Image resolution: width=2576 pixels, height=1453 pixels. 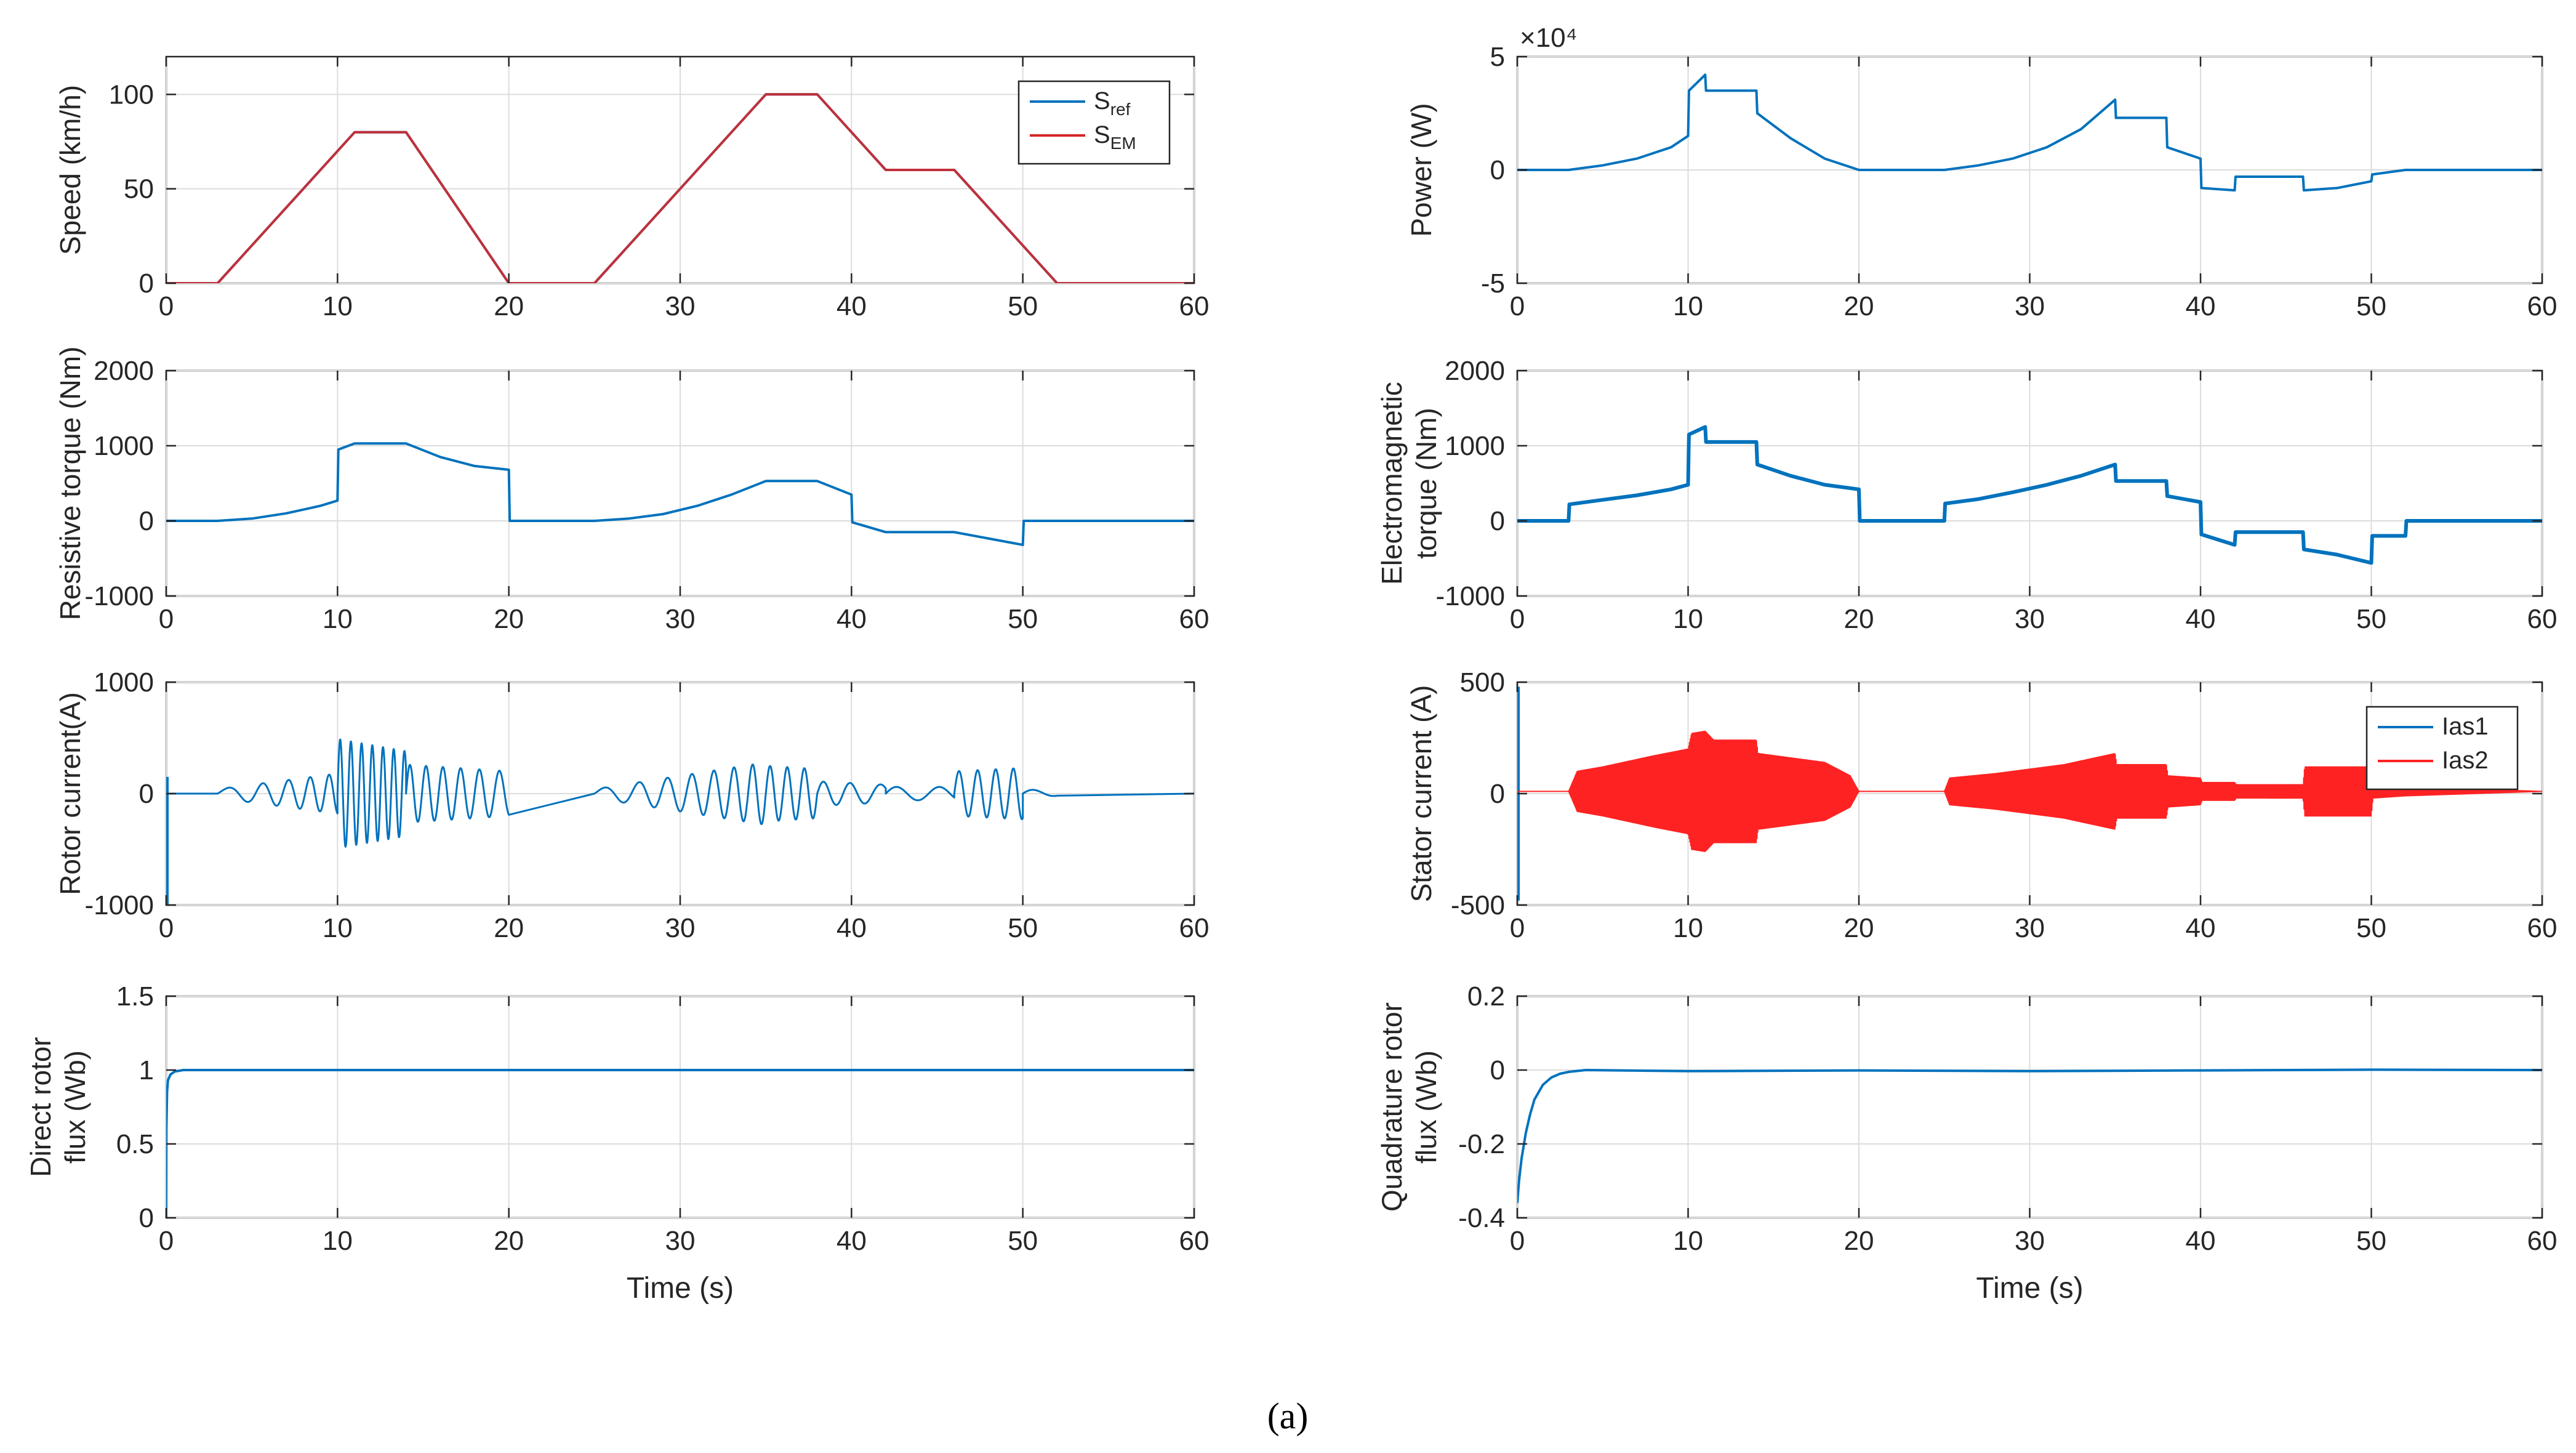 What do you see at coordinates (1493, 283) in the screenshot?
I see `y-tick-label: -5` at bounding box center [1493, 283].